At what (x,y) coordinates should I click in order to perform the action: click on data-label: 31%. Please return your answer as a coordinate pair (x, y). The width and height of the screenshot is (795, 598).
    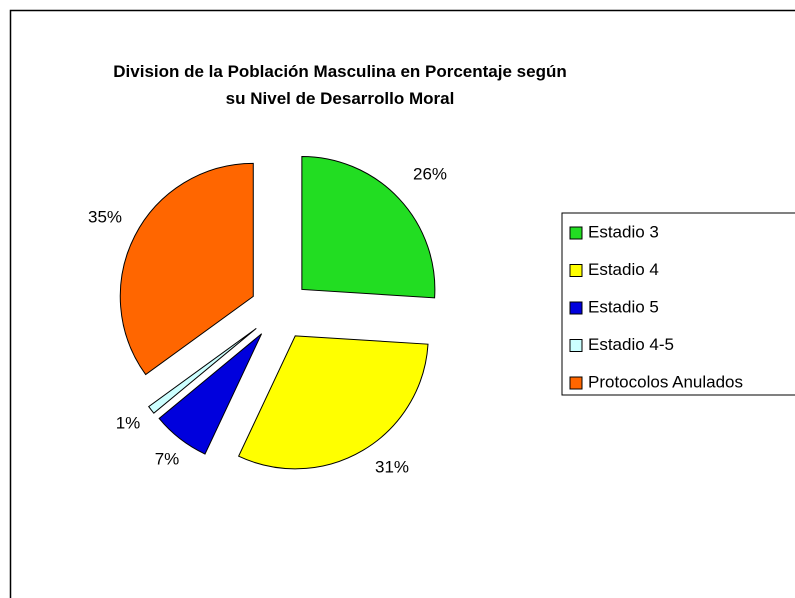
    Looking at the image, I should click on (392, 466).